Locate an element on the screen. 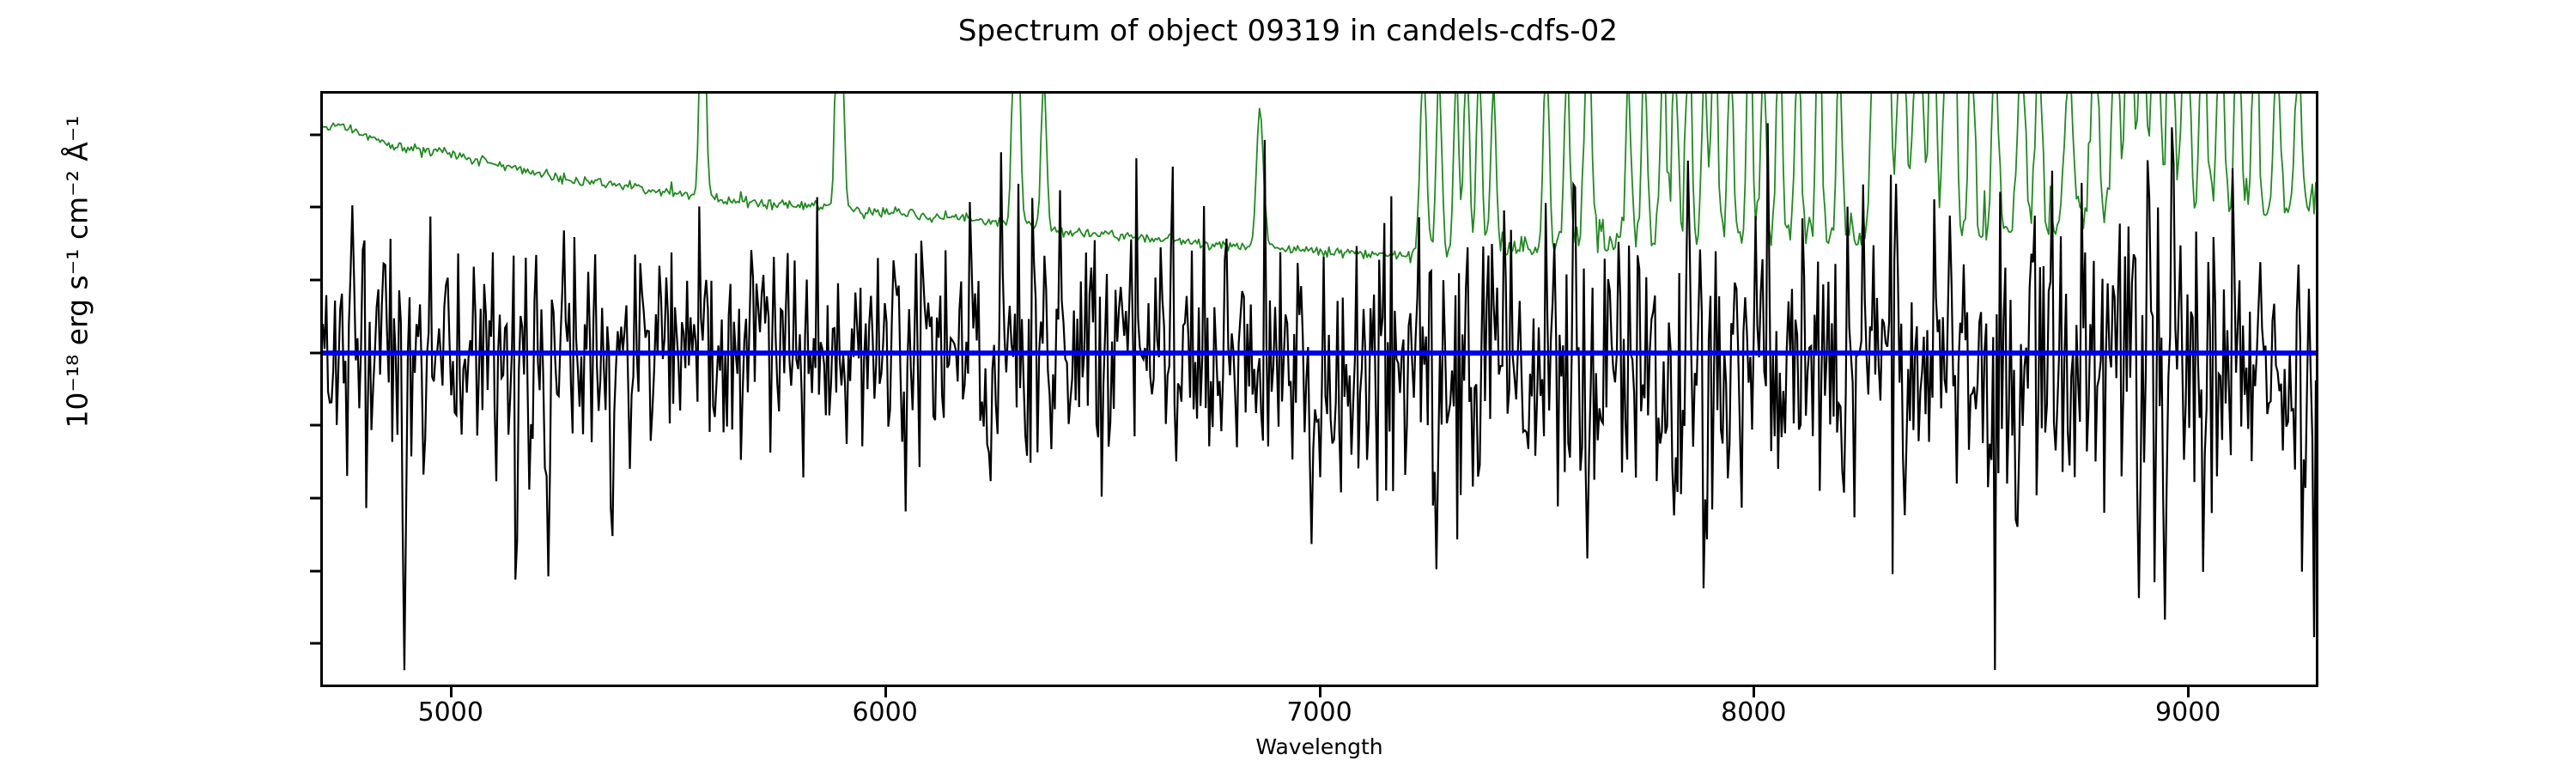 The image size is (2576, 773). x-axis-label: Wavelength is located at coordinates (1319, 746).